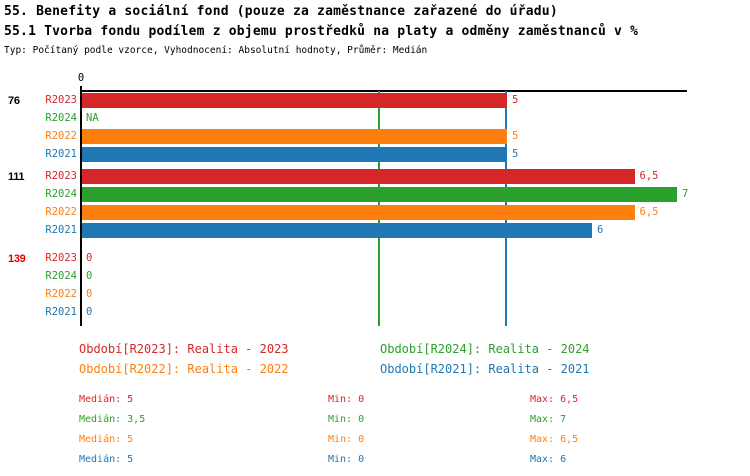 The image size is (750, 476). Describe the element at coordinates (685, 194) in the screenshot. I see `value-label: 7` at that location.